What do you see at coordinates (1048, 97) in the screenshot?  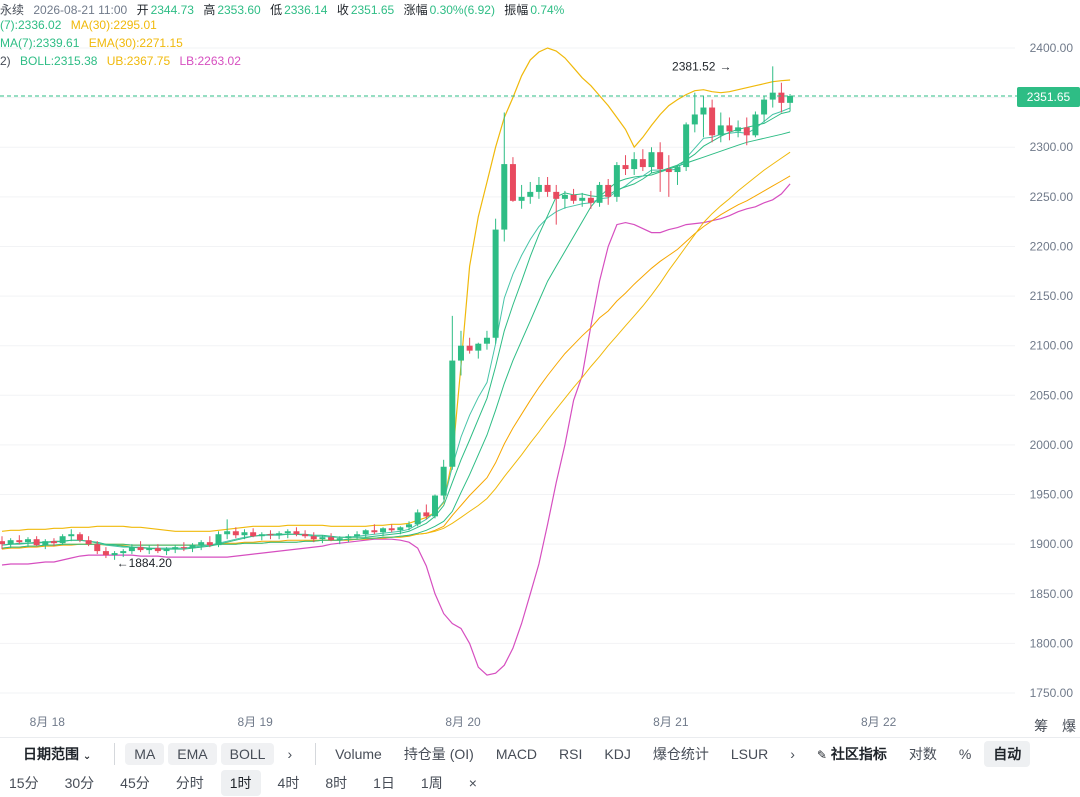 I see `current-price-tag: 2351.65` at bounding box center [1048, 97].